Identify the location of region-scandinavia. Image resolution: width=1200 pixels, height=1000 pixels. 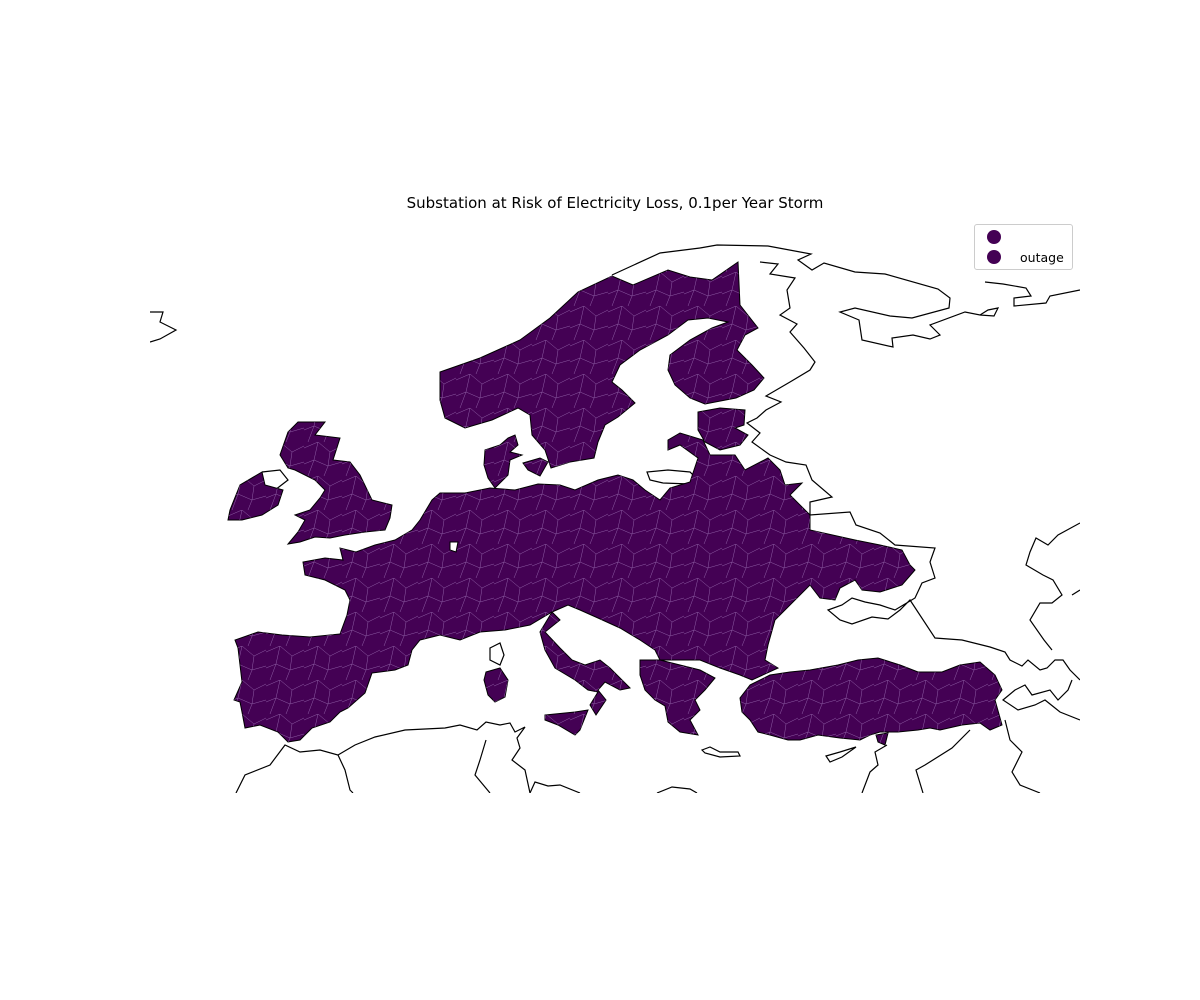
(602, 365).